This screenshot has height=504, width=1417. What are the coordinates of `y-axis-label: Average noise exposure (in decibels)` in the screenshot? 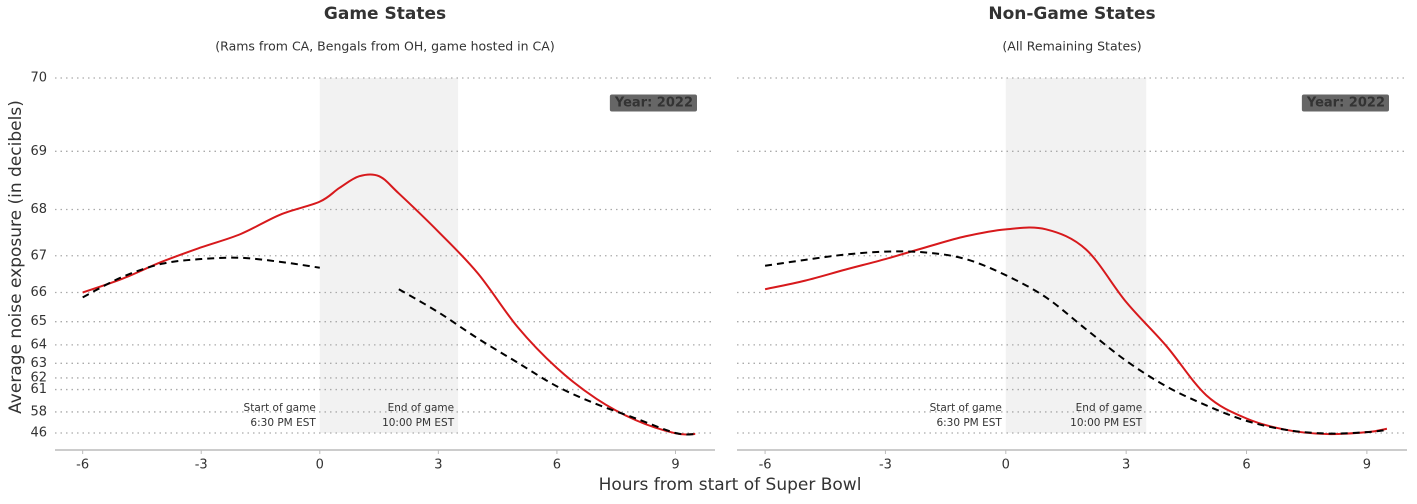 It's located at (16, 257).